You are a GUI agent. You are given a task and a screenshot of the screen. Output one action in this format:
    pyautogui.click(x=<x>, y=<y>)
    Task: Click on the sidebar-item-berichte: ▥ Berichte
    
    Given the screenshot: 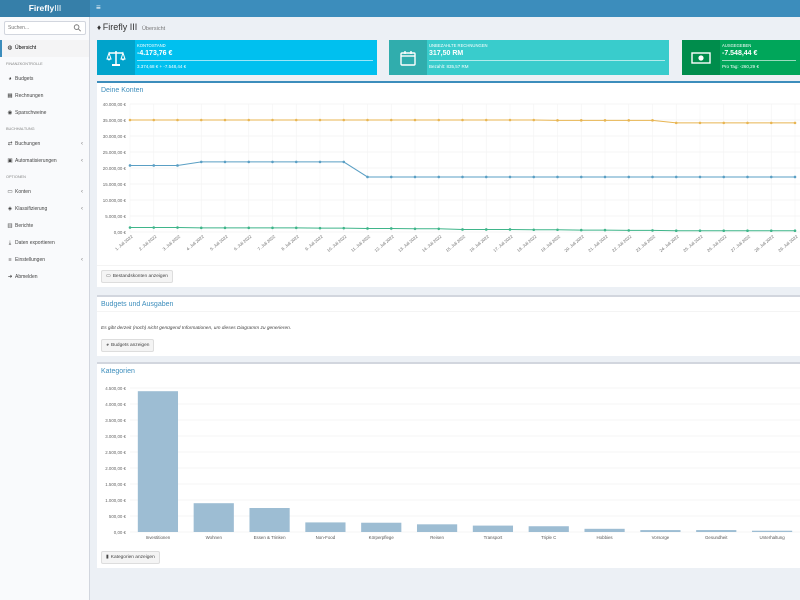 What is the action you would take?
    pyautogui.click(x=44, y=226)
    